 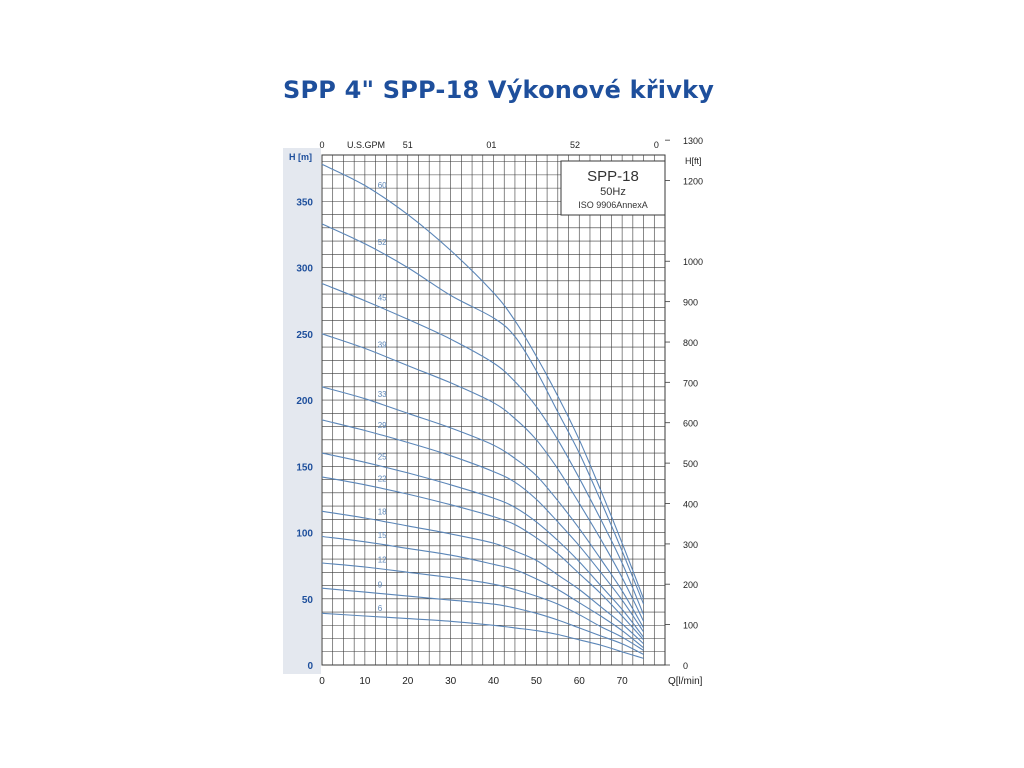 What do you see at coordinates (322, 681) in the screenshot?
I see `x-tick-label: 0` at bounding box center [322, 681].